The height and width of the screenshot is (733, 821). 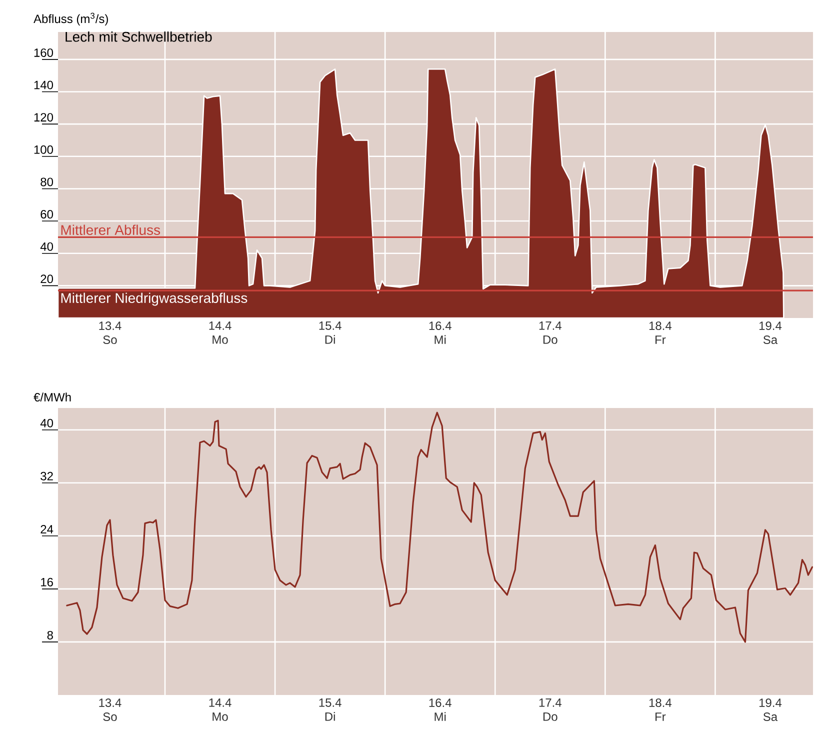 What do you see at coordinates (139, 37) in the screenshot?
I see `chart-title: Lech mit Schwellbetrieb` at bounding box center [139, 37].